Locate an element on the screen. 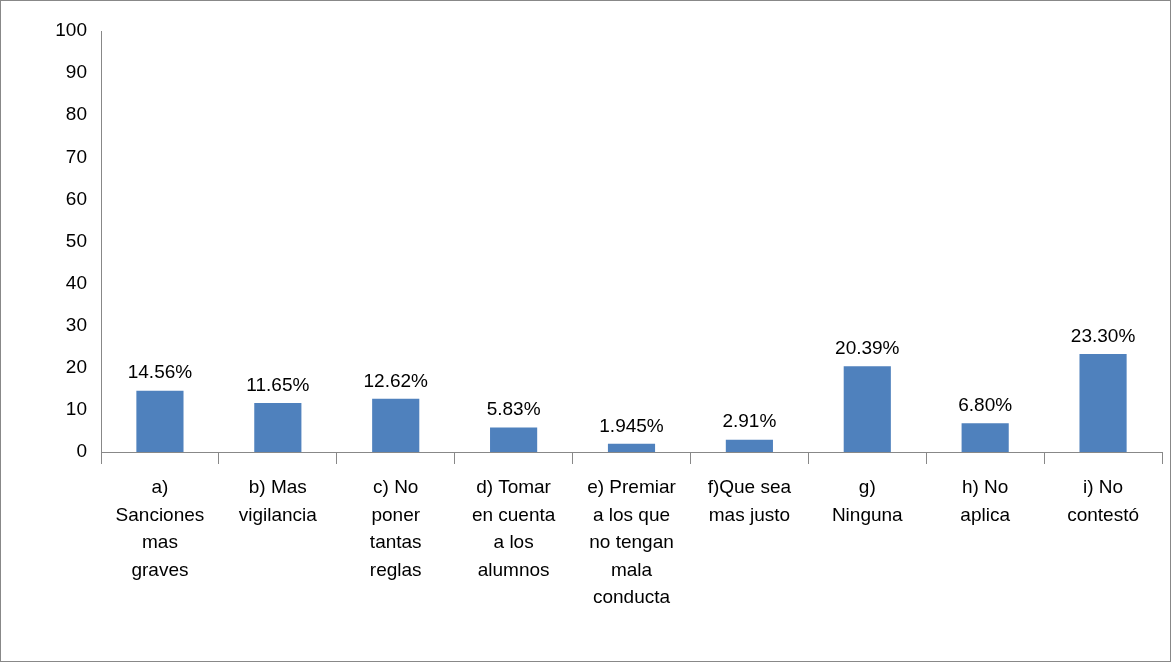 The width and height of the screenshot is (1171, 662). x-tick-label: e) Premiar a los que no tengan mala conducta is located at coordinates (632, 542).